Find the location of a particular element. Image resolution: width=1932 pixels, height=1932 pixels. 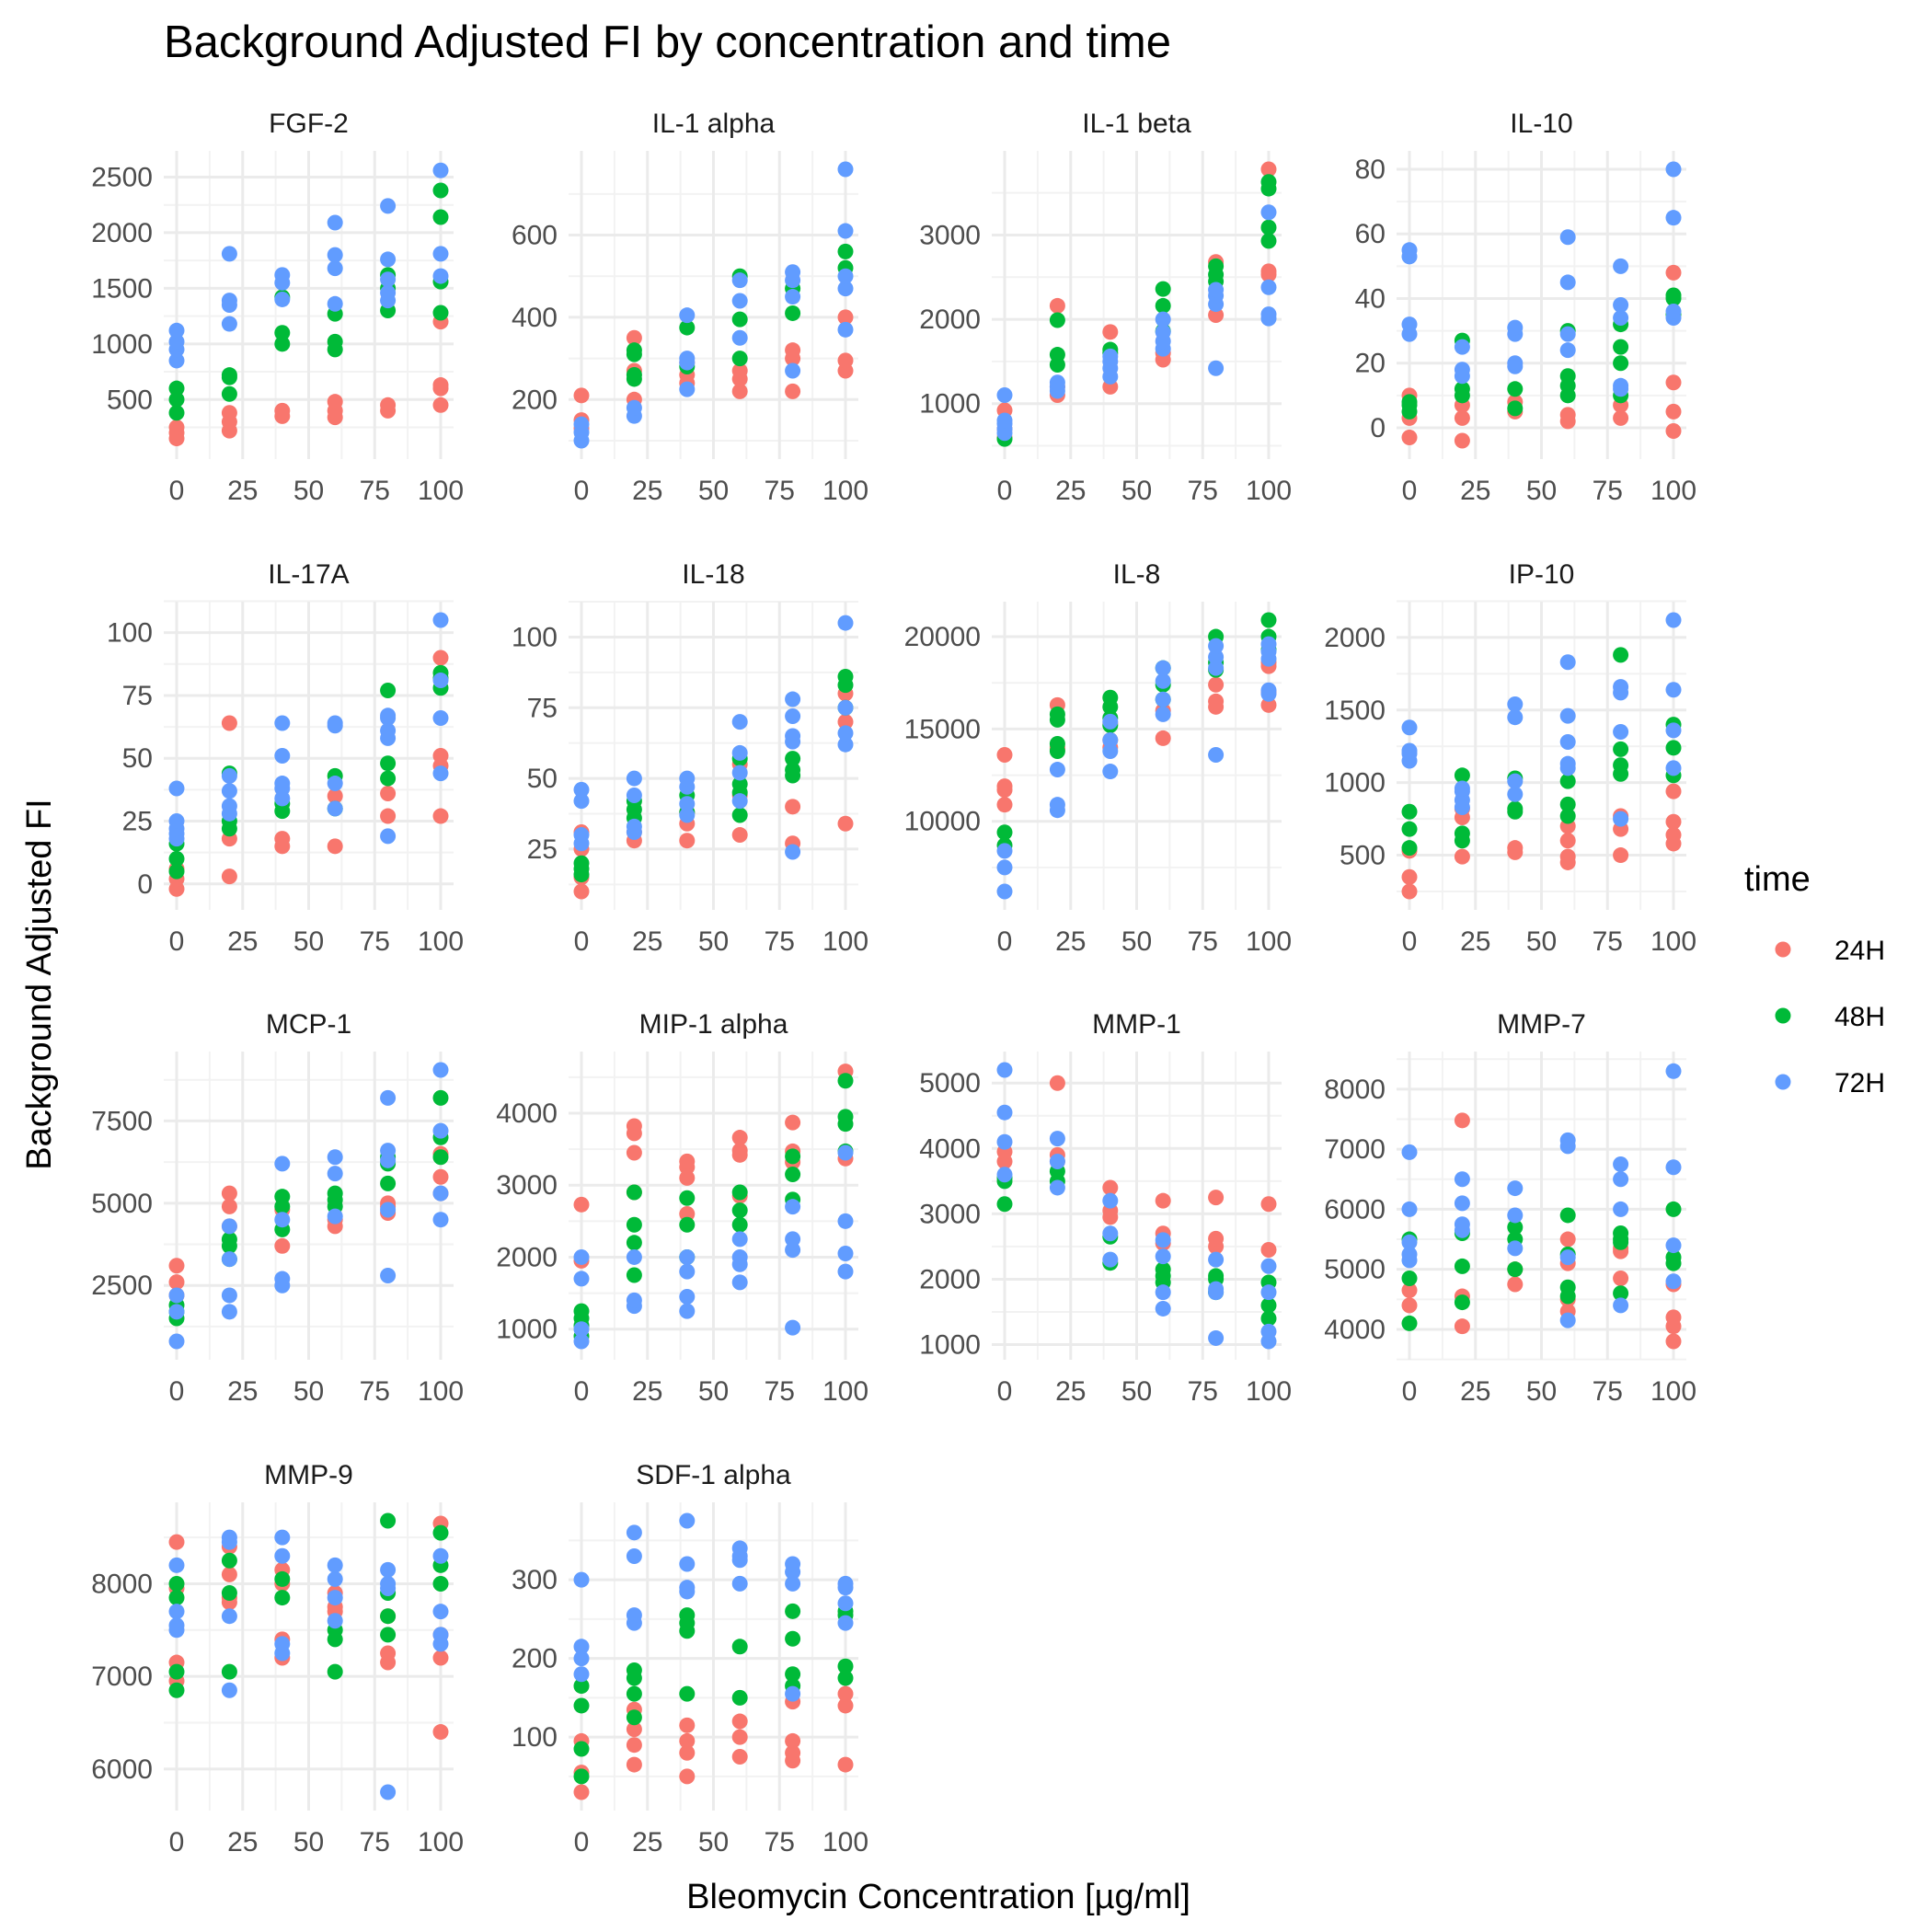

facet-il-10: IL-10 0 25 50 75 100 0 20 40 60 80 is located at coordinates (1525, 307).